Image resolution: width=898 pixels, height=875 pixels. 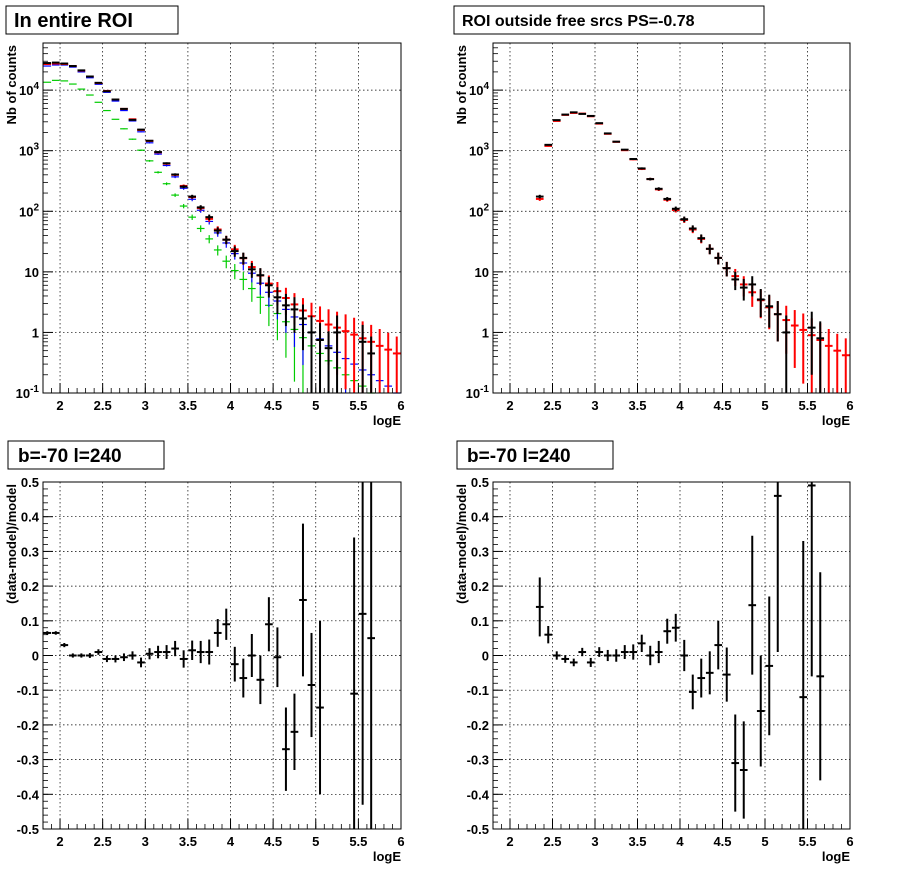 I want to click on y-tick-label: 0.1, so click(x=480, y=621).